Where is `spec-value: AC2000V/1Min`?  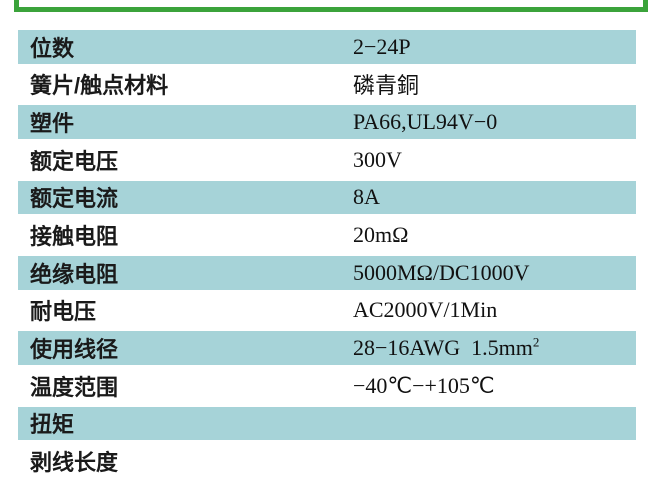
spec-value: AC2000V/1Min is located at coordinates (425, 310).